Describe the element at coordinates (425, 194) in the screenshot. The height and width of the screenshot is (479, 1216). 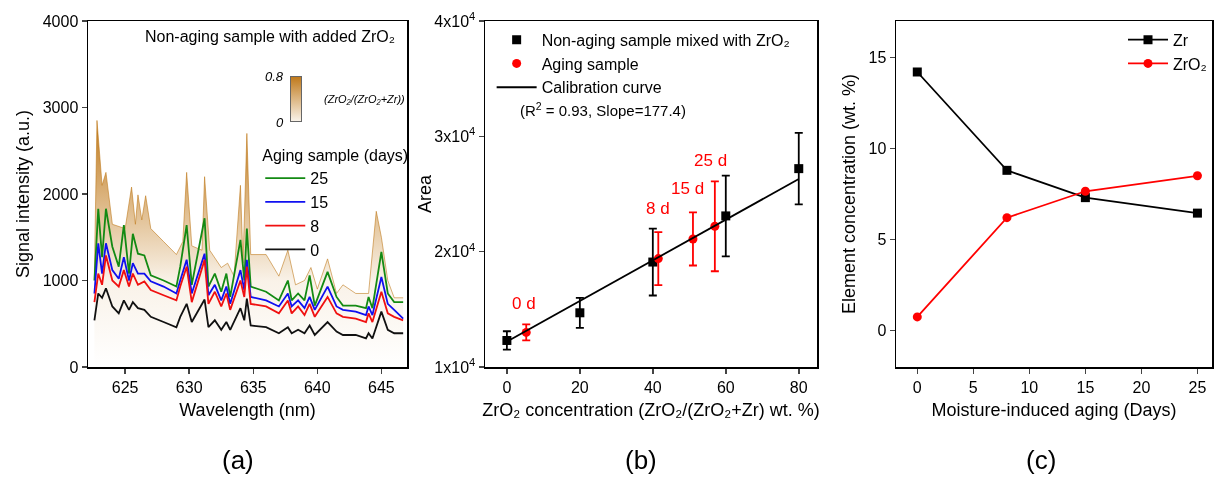
I see `y-axis-title: Area` at that location.